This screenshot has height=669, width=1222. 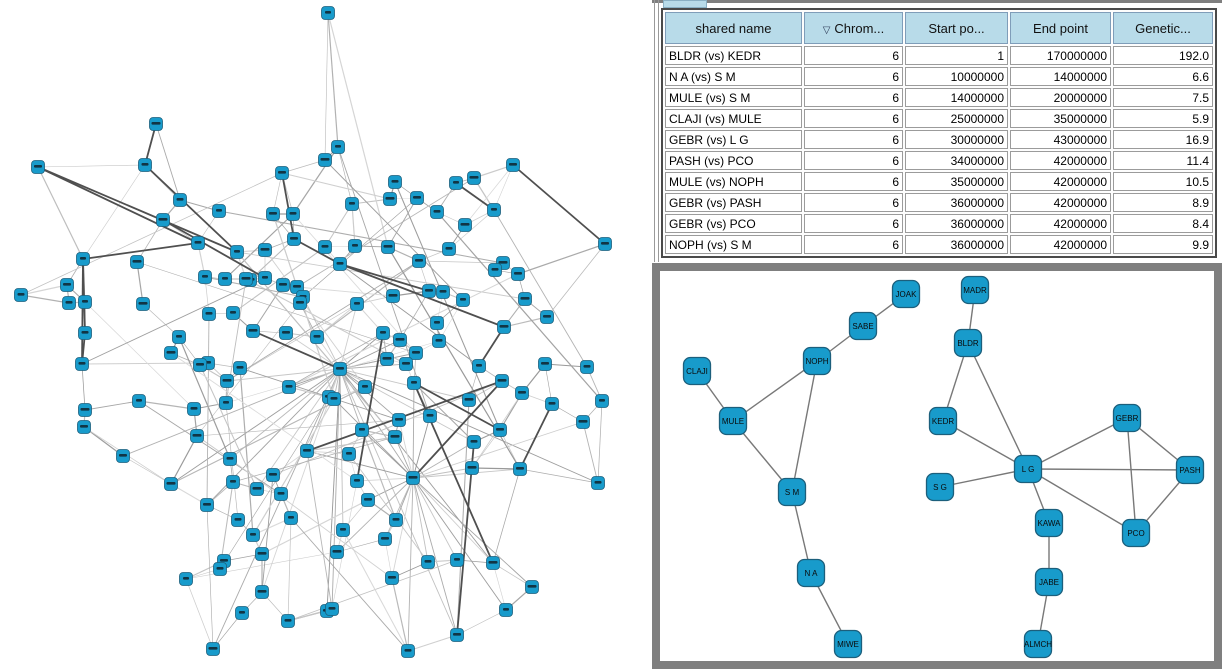 I want to click on node-SABE: SABE, so click(x=863, y=326).